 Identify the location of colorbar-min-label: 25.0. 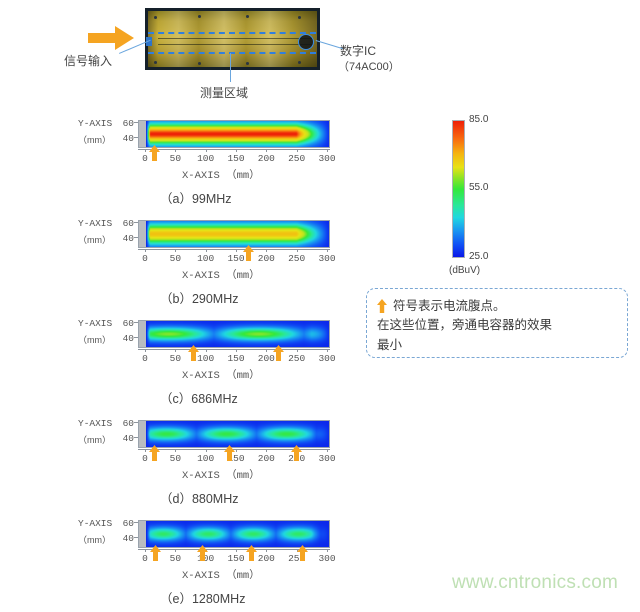
(479, 256).